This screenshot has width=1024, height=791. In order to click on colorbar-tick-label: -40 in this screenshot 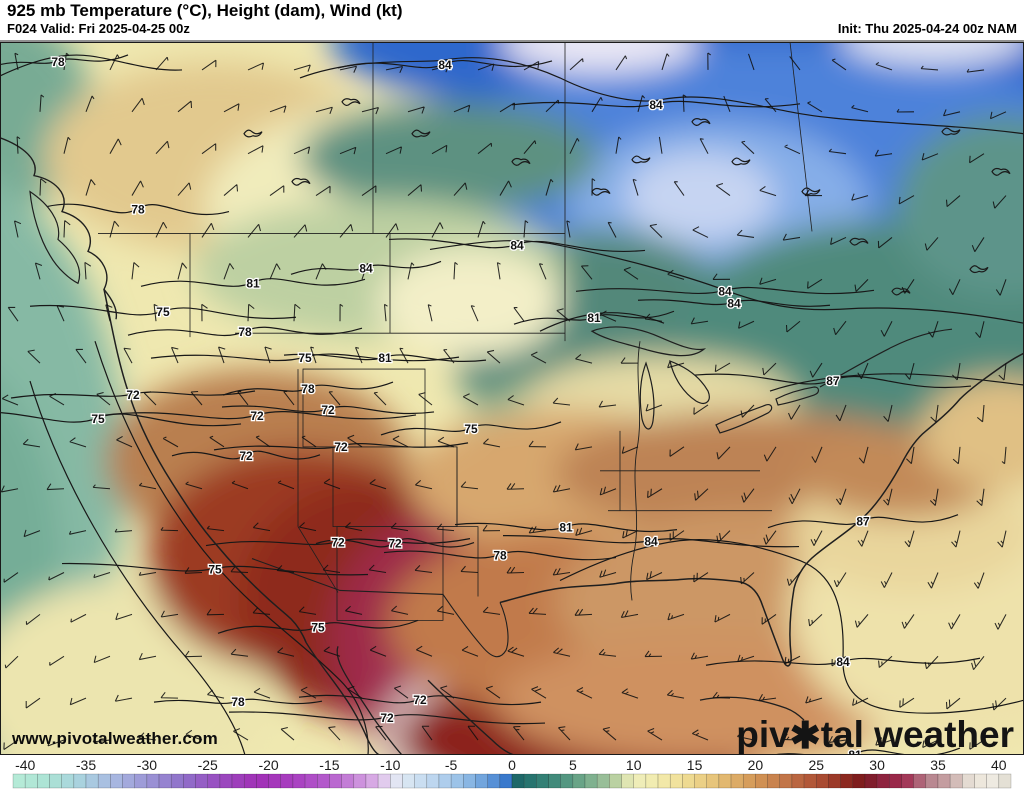, I will do `click(25, 765)`.